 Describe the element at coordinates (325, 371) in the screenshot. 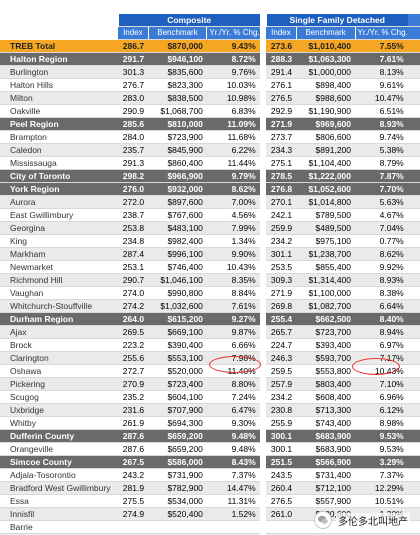

I see `detached-benchmark: $553,800` at that location.